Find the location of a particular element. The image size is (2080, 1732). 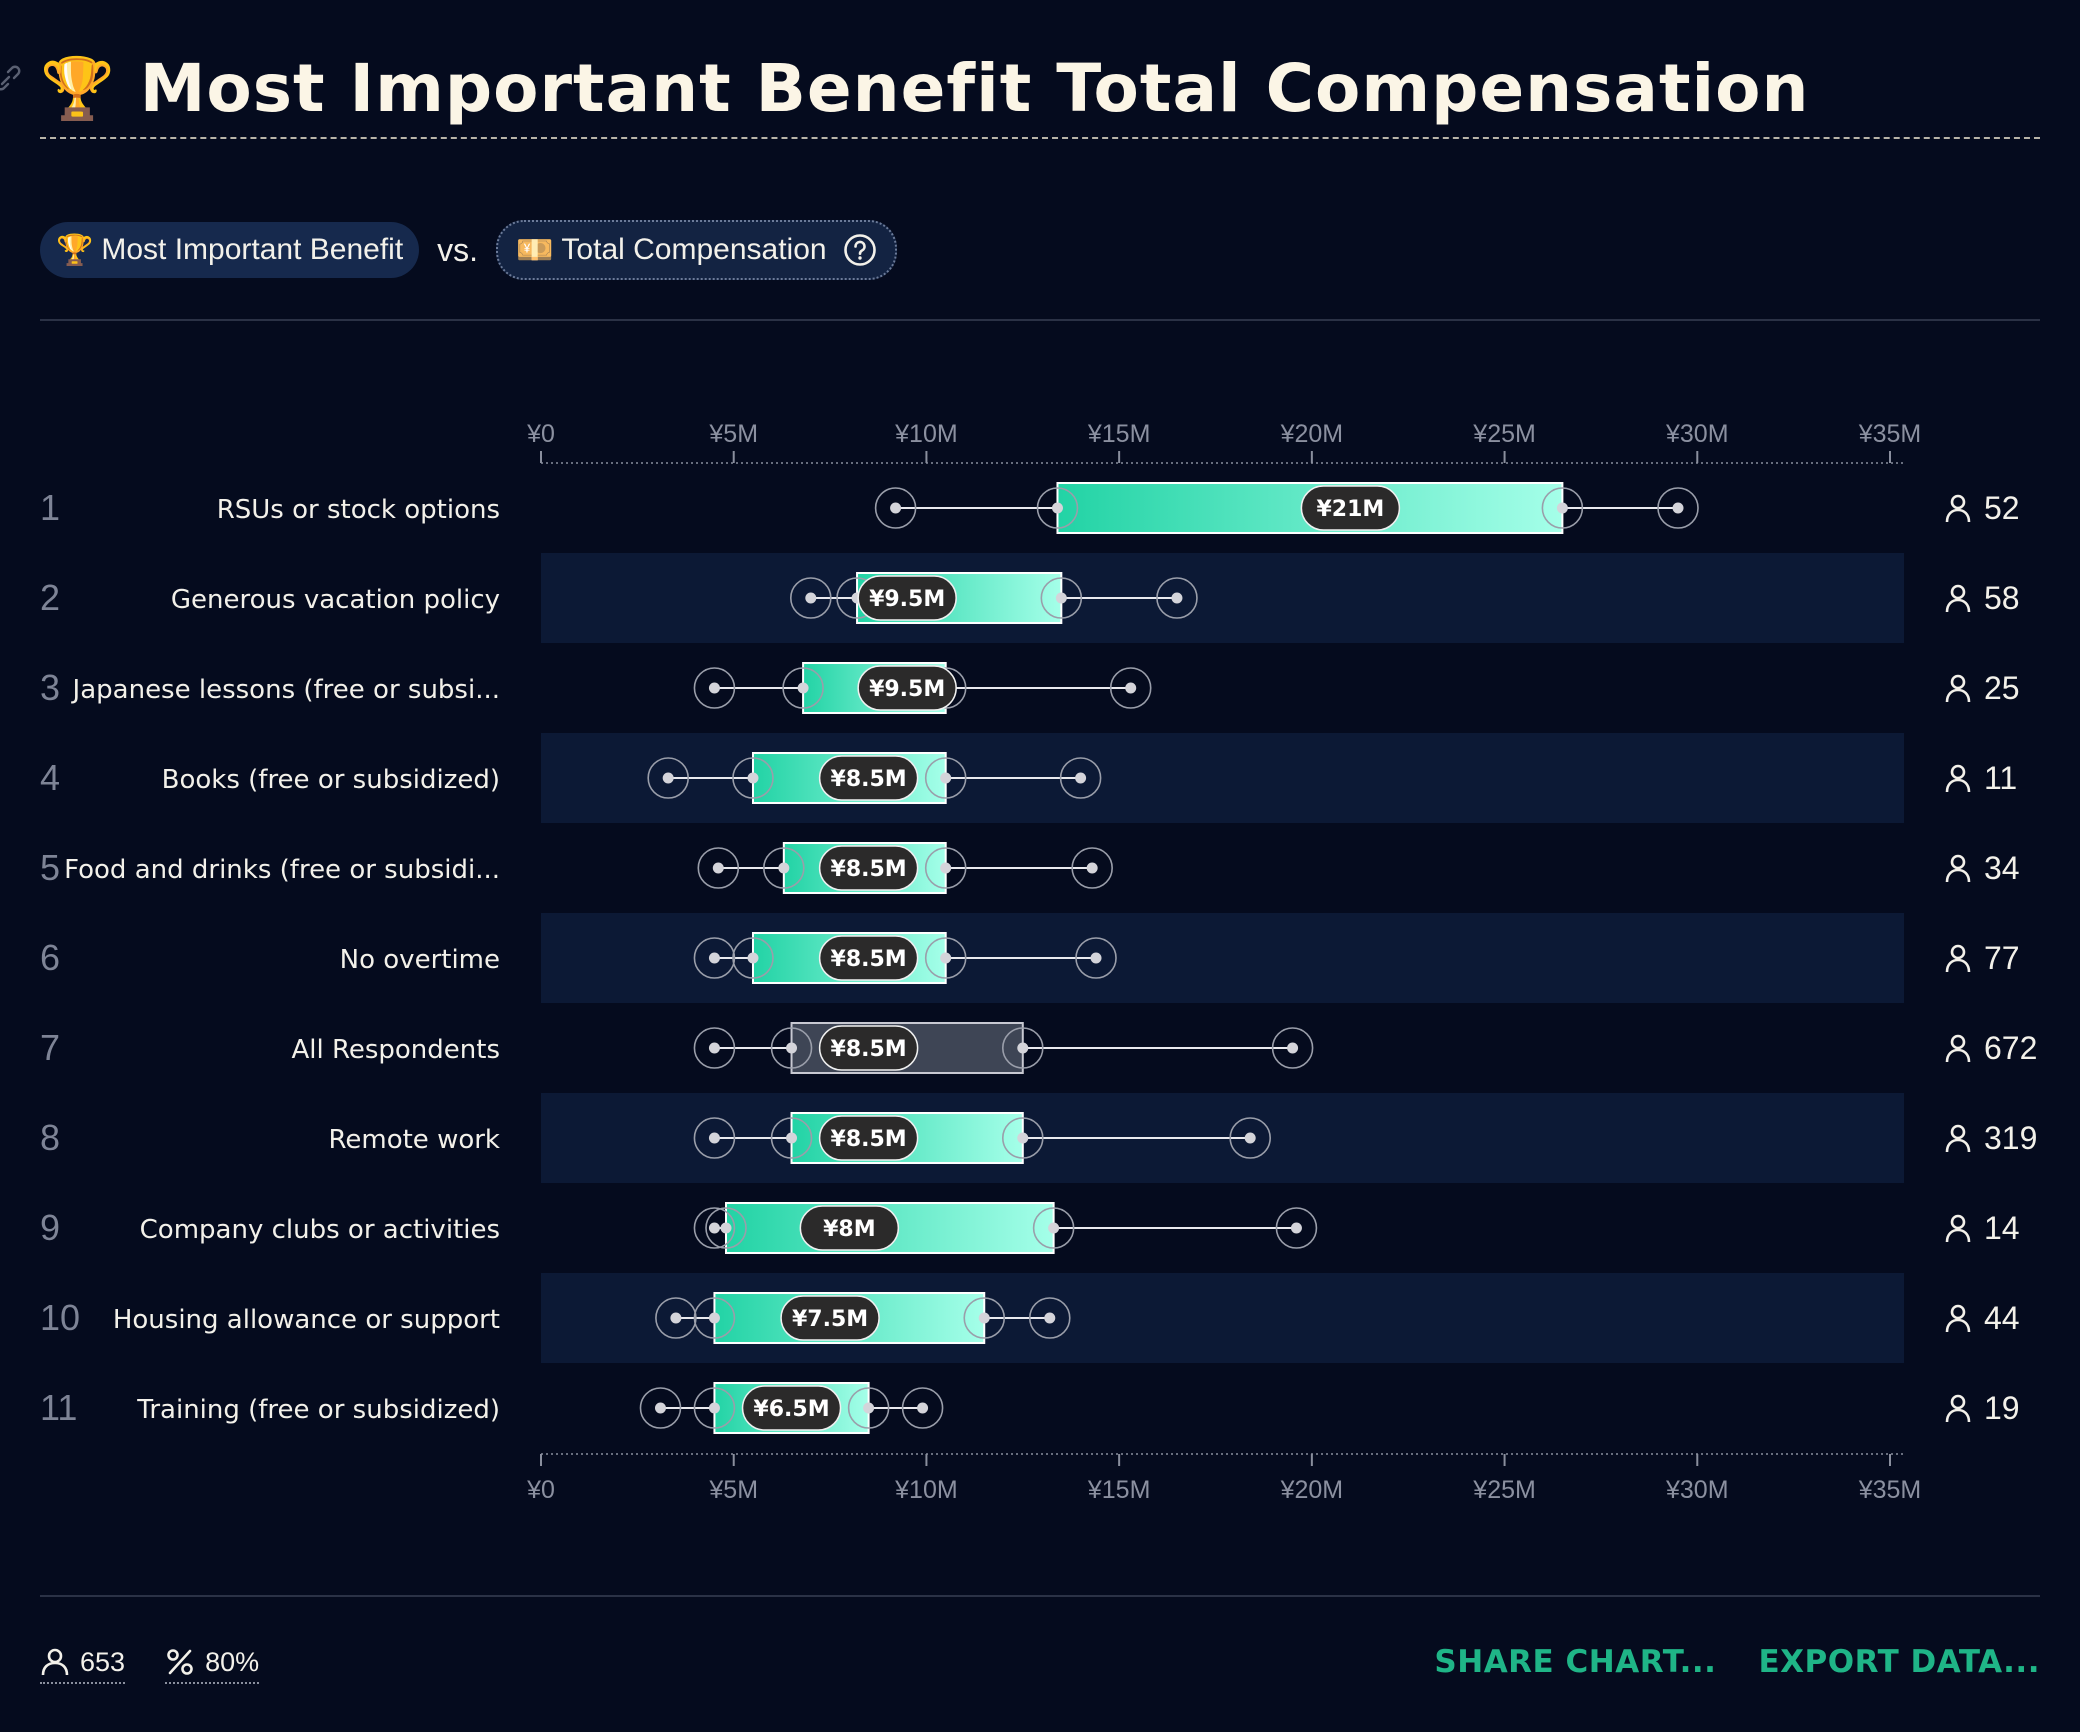

secondary-variable-label: Total Compensation is located at coordinates (694, 249).